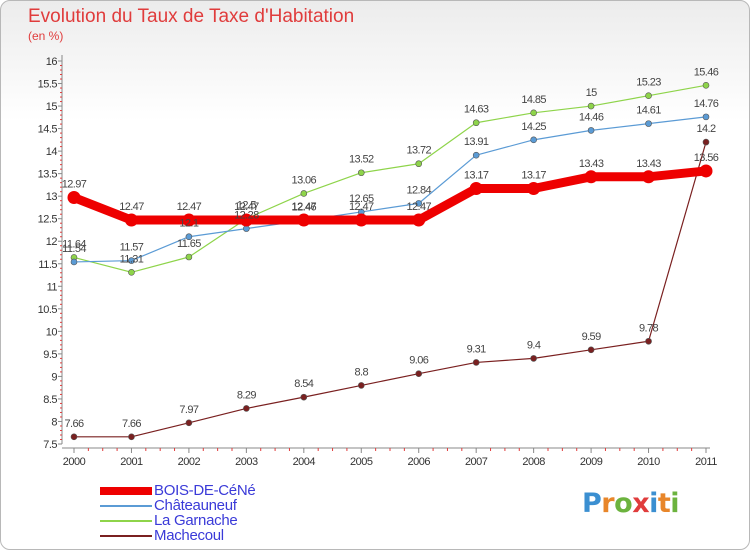 Image resolution: width=750 pixels, height=550 pixels. Describe the element at coordinates (246, 462) in the screenshot. I see `x-tick-label: 2003` at that location.